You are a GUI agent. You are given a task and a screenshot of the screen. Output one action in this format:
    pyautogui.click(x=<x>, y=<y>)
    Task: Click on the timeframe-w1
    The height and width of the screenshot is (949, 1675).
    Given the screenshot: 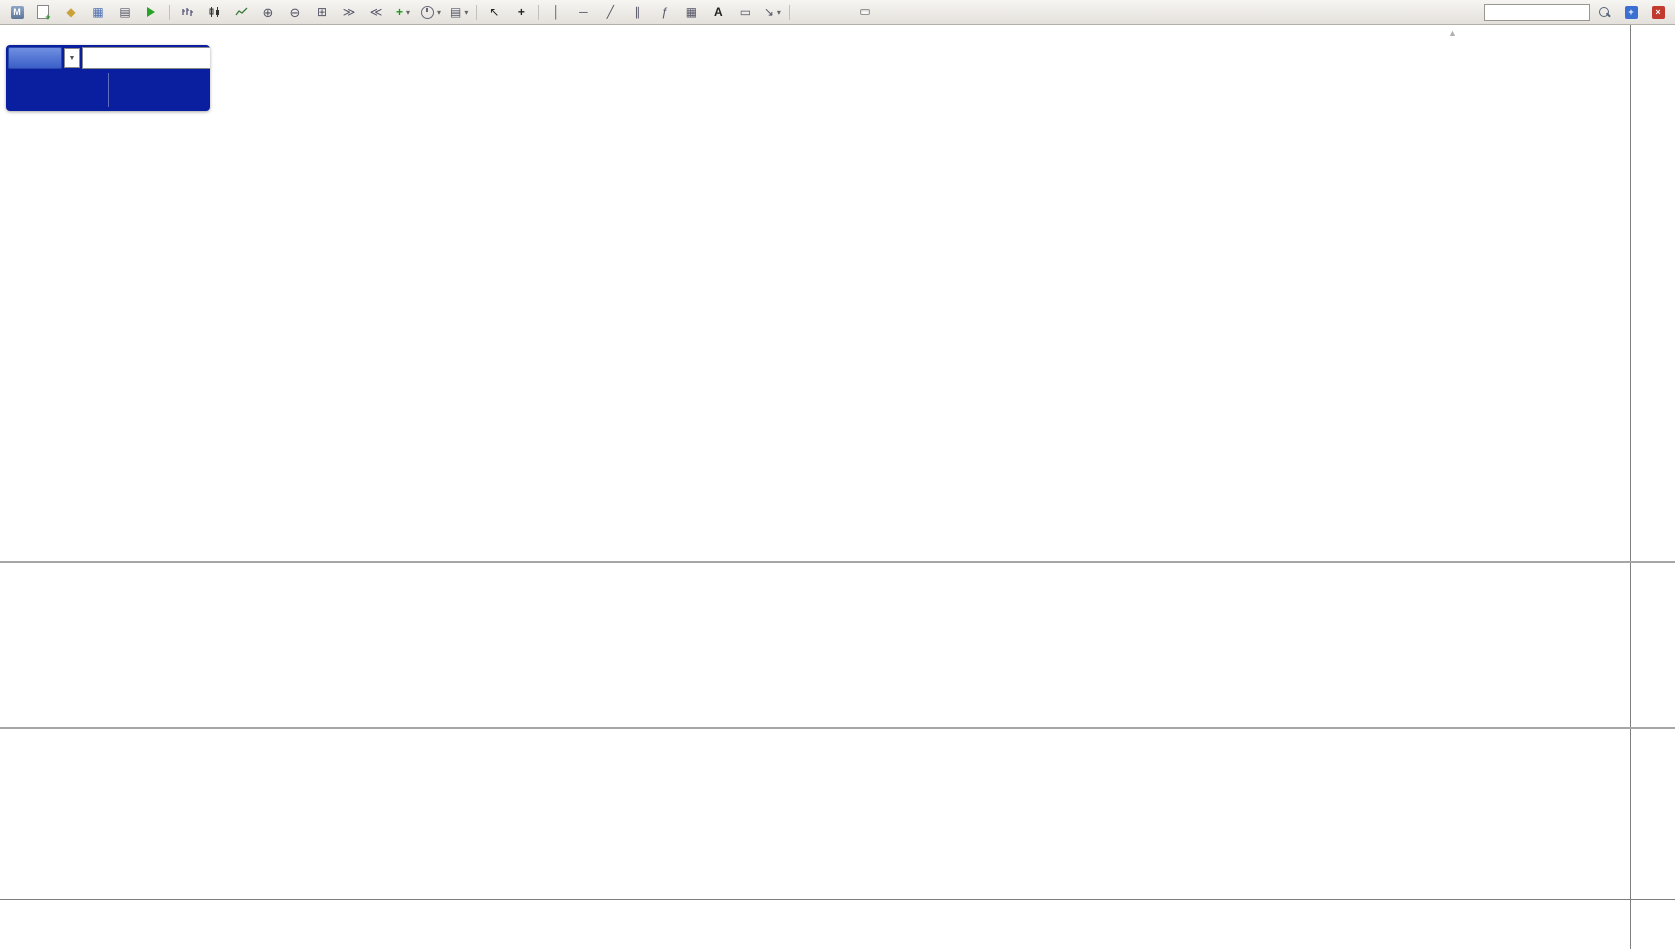 What is the action you would take?
    pyautogui.click(x=876, y=12)
    